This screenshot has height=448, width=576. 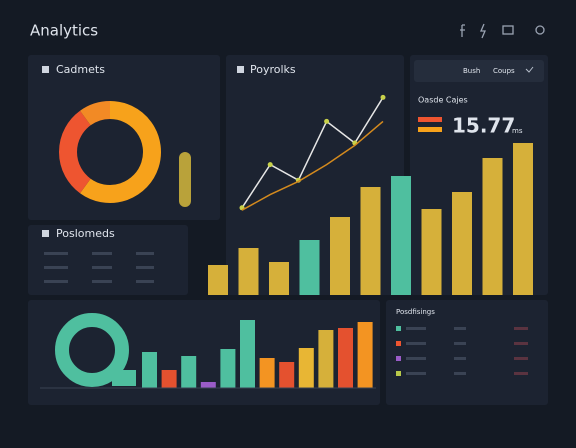 I want to click on stat-label: Oasde Cajes, so click(x=443, y=100).